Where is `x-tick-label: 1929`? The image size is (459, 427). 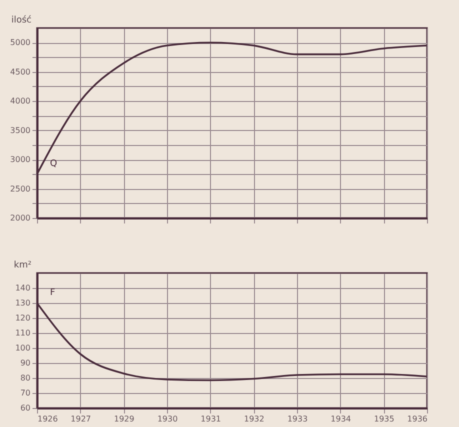
x-tick-label: 1929 is located at coordinates (124, 419).